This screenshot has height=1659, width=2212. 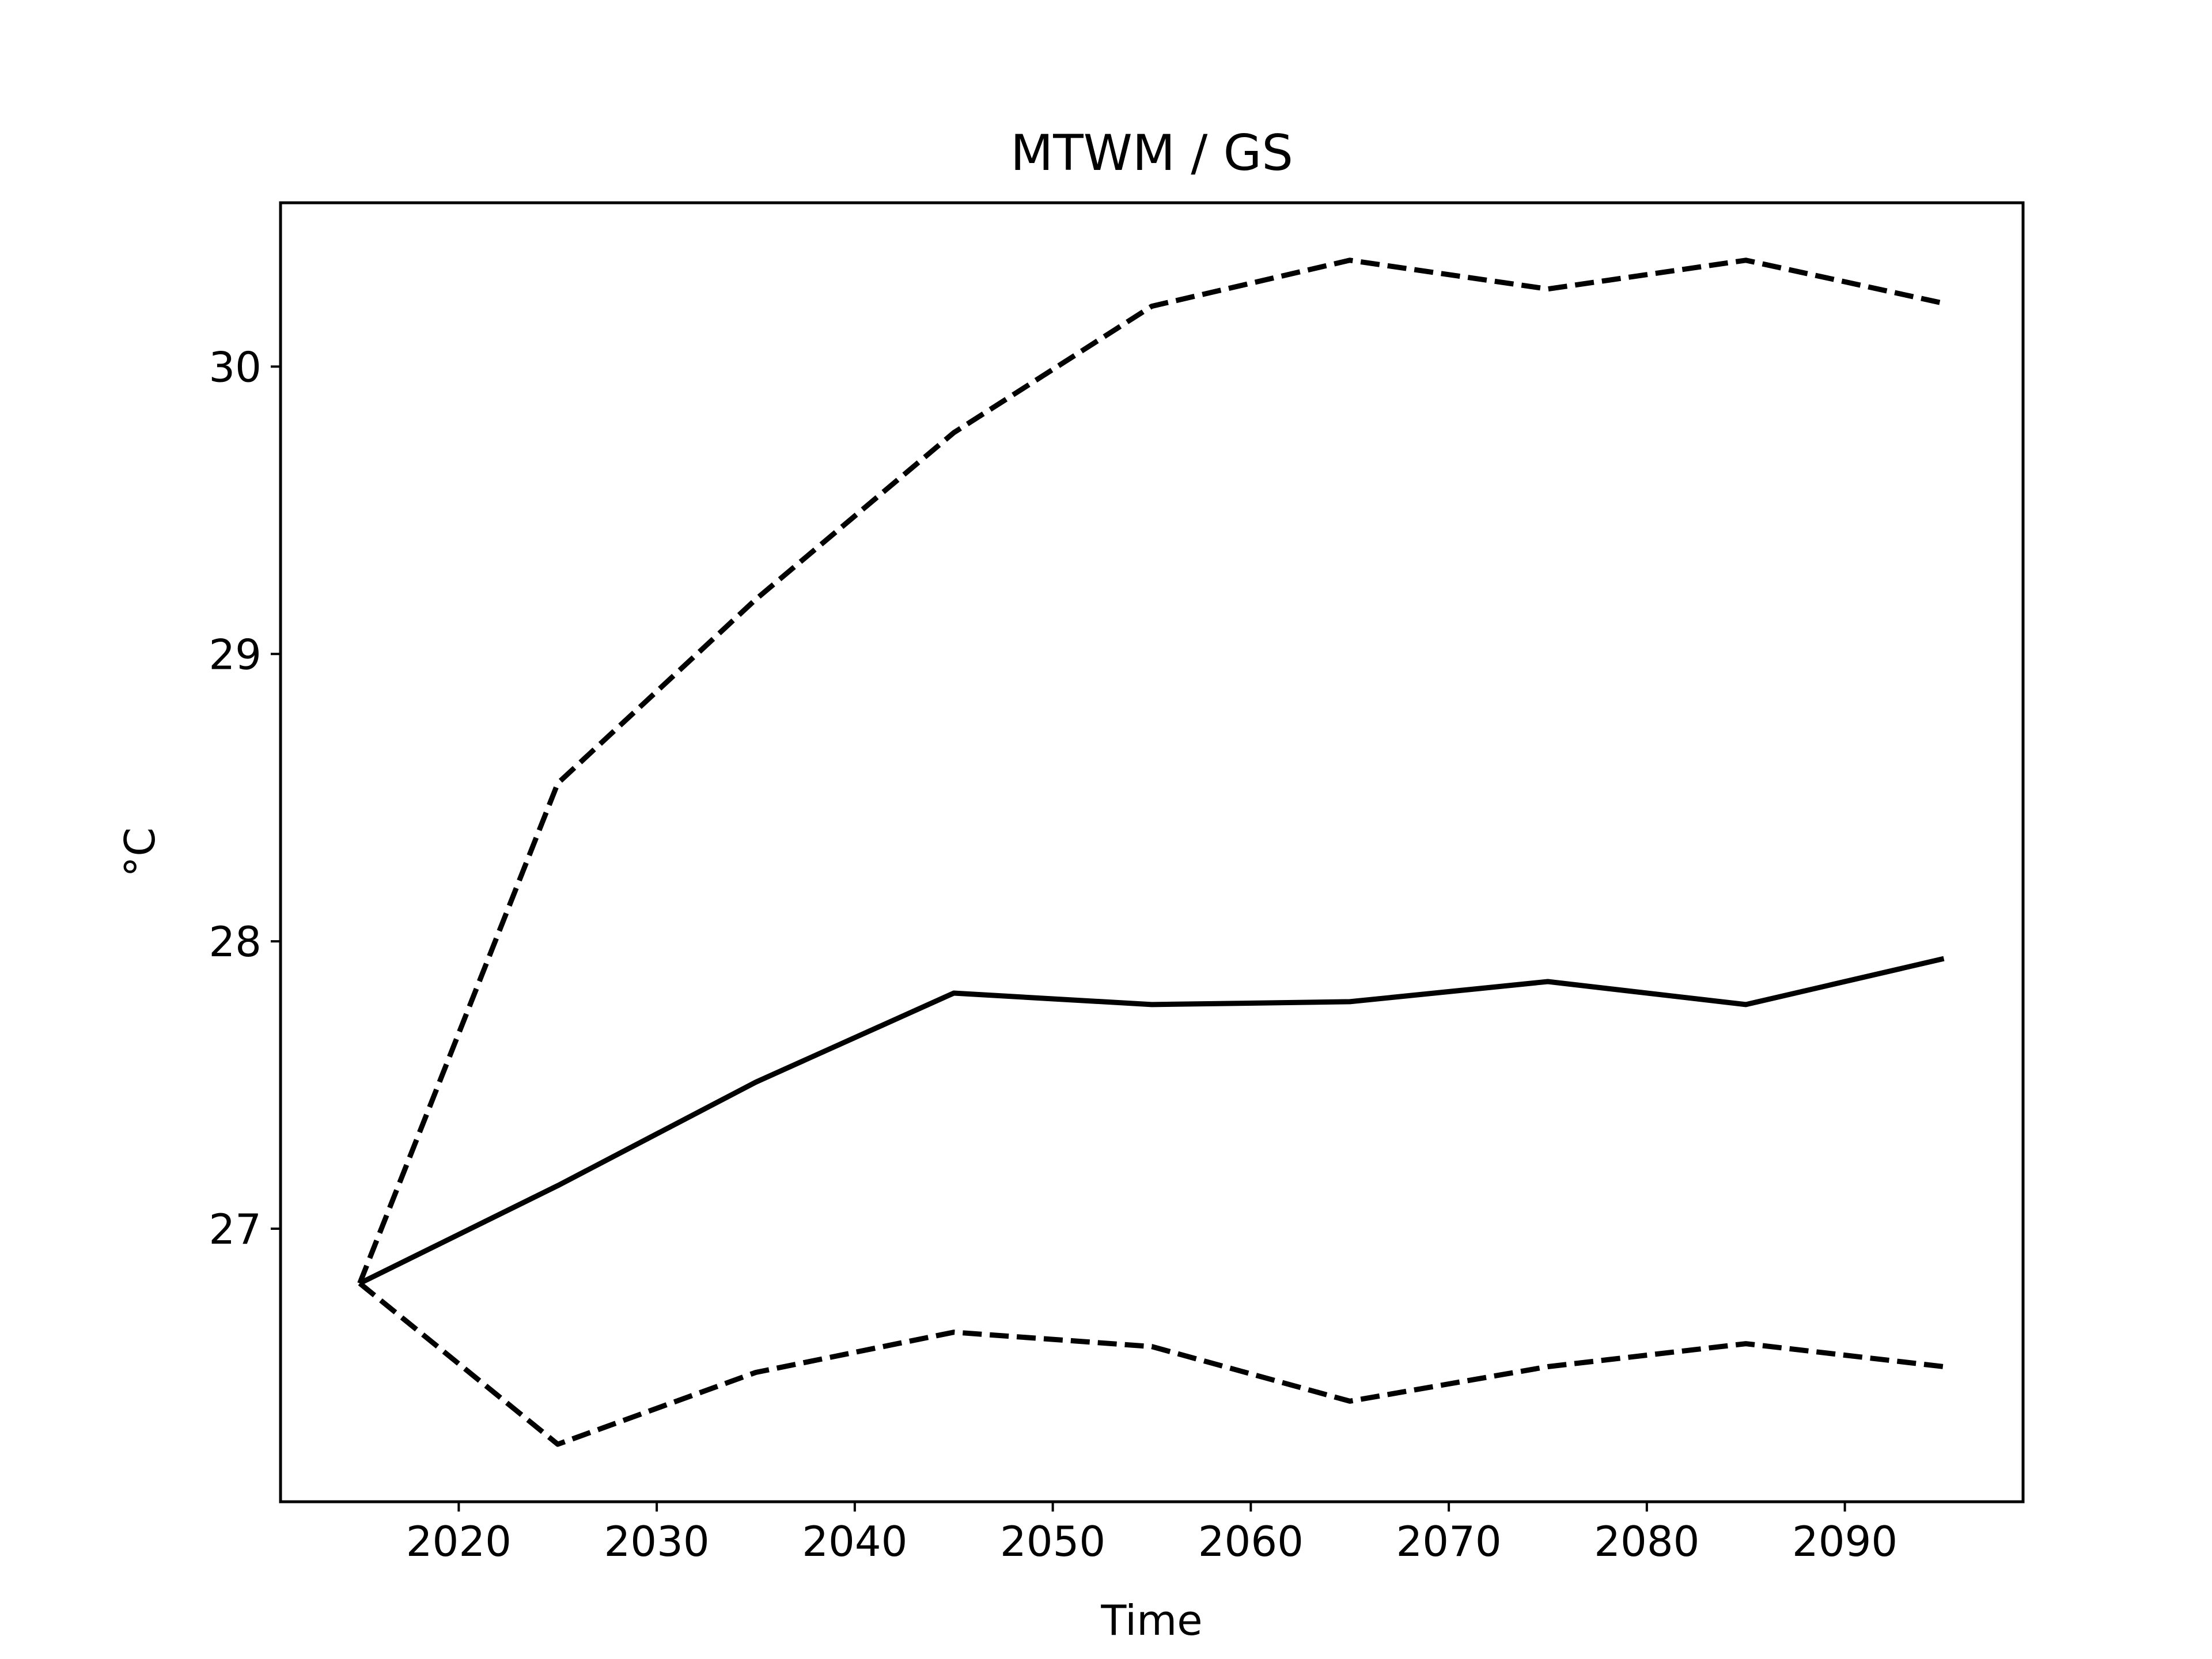 I want to click on x-tick-label: 2060, so click(x=1251, y=1541).